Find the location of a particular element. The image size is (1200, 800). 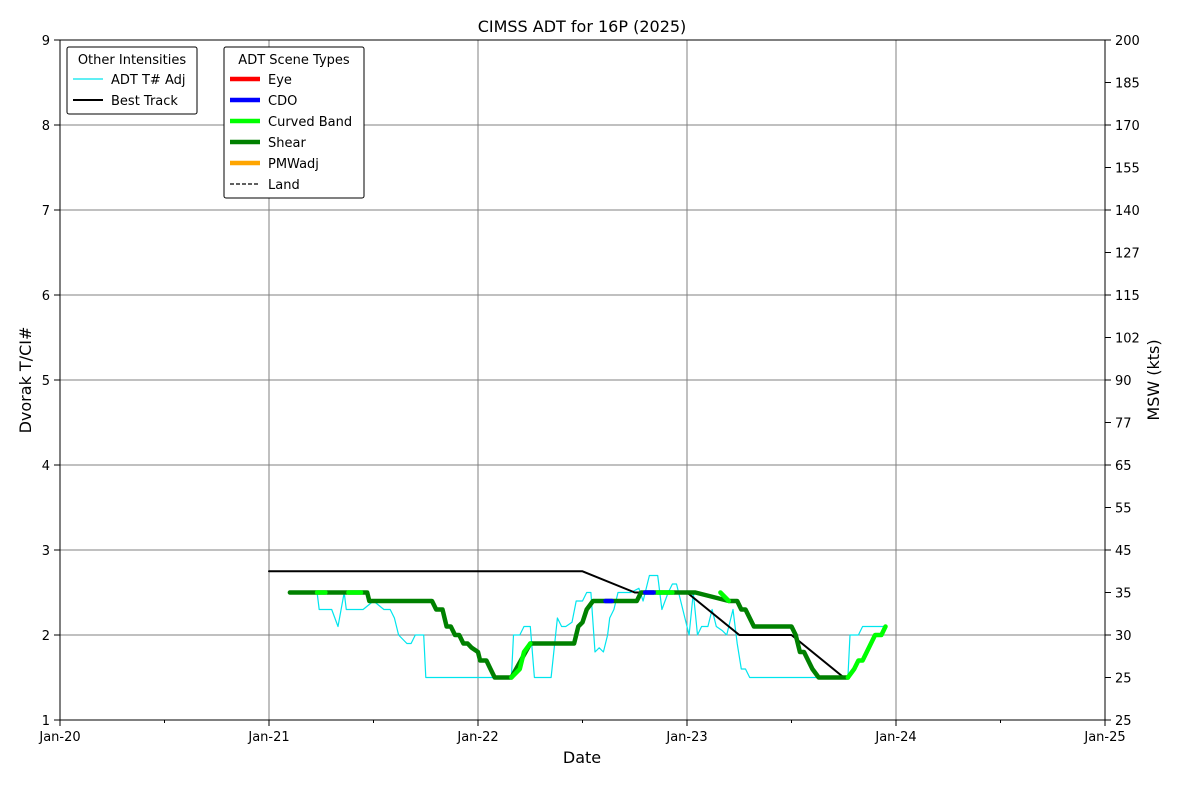

legend-label-best-track: Best Track is located at coordinates (144, 101).